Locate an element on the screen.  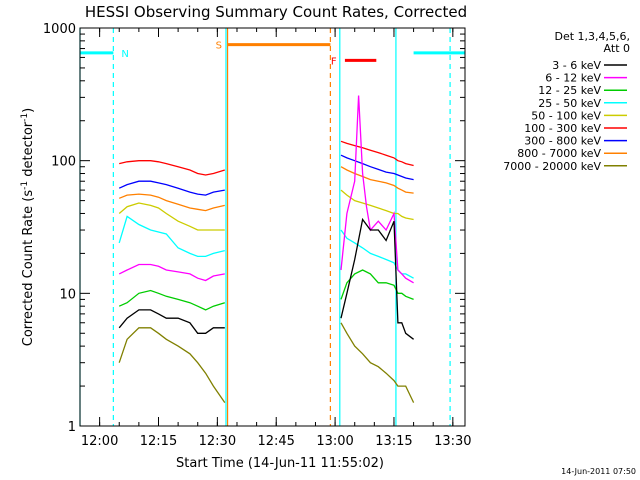
x-tick-label: 13:00 is located at coordinates (334, 441).